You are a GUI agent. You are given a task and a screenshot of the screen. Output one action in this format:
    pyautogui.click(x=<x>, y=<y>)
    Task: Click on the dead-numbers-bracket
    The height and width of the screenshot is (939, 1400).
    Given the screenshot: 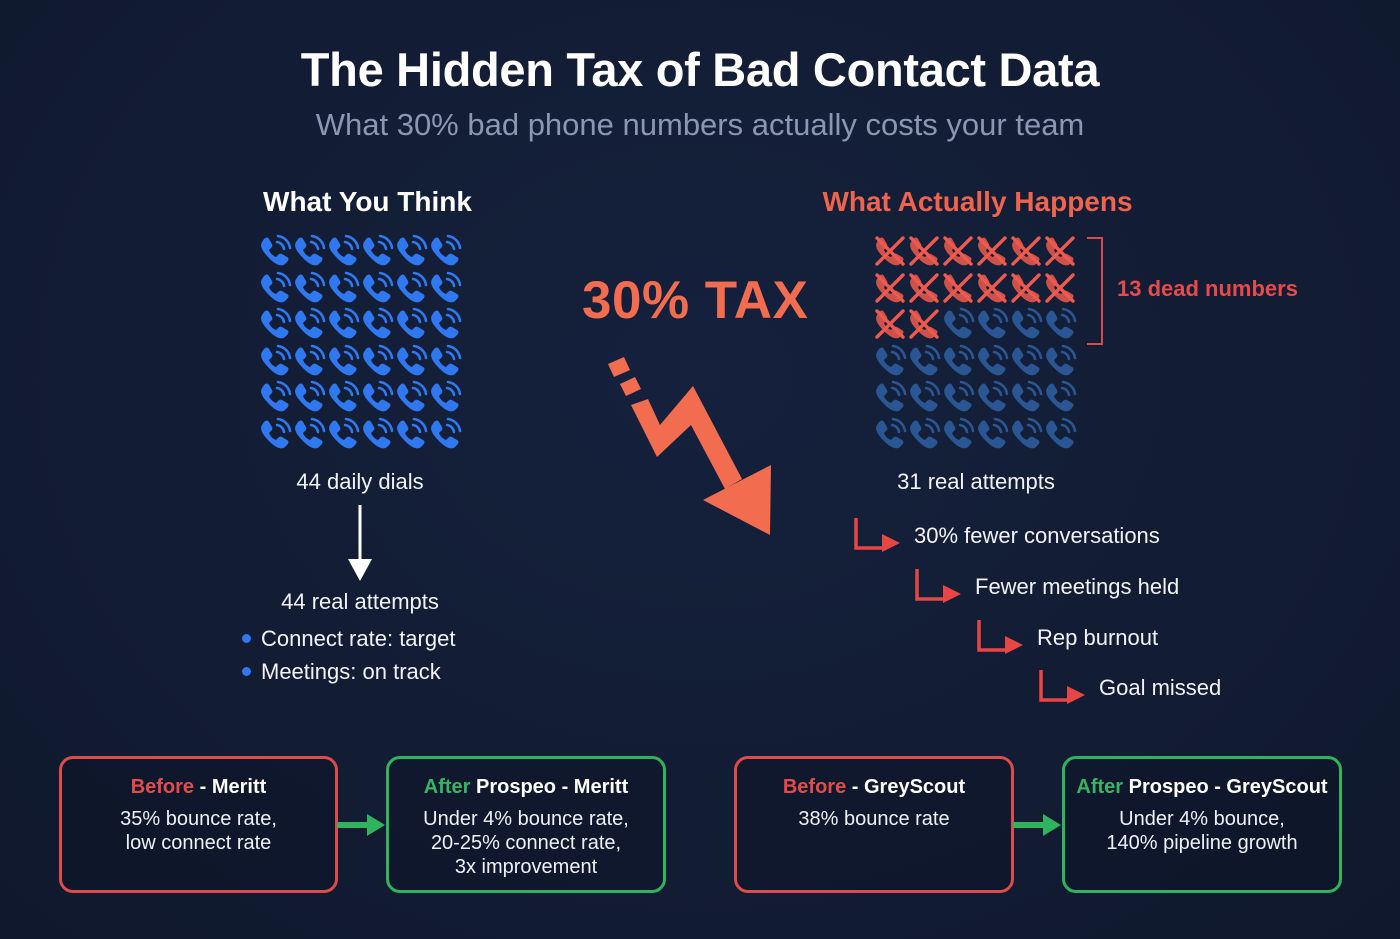 What is the action you would take?
    pyautogui.click(x=1095, y=291)
    